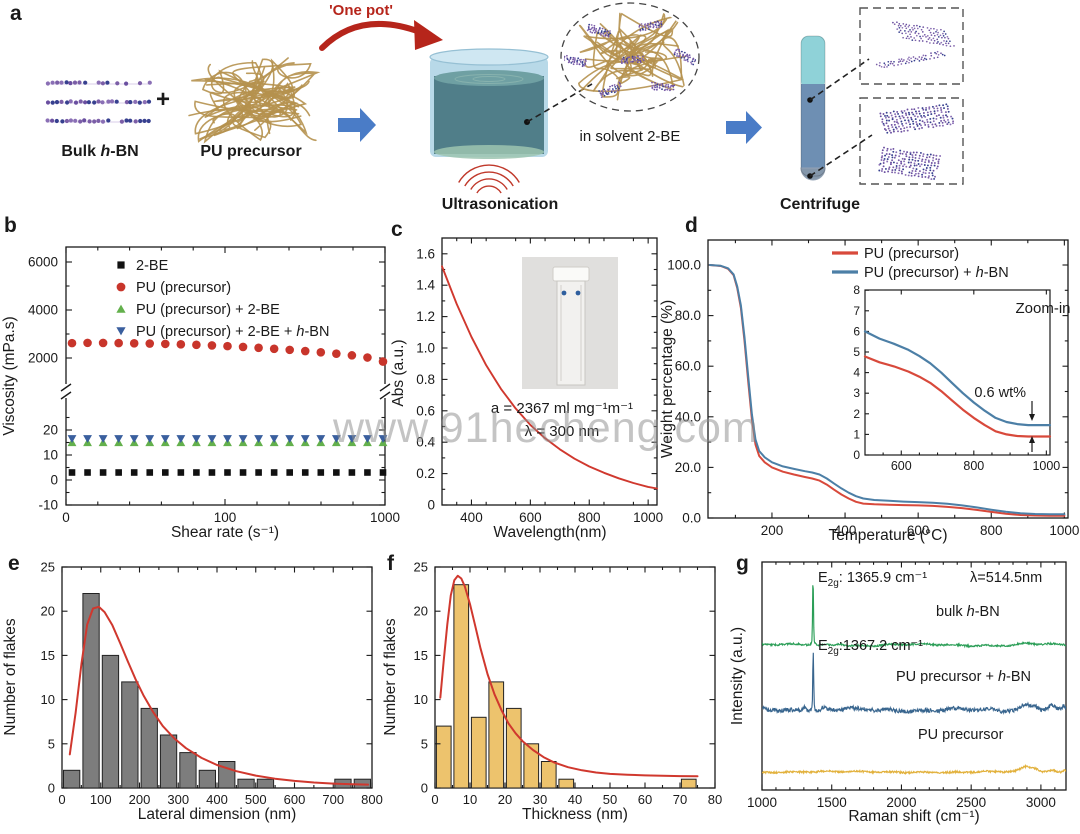 The width and height of the screenshot is (1080, 834). I want to click on svg-text: PU (precursor) + h-BN, so click(936, 273).